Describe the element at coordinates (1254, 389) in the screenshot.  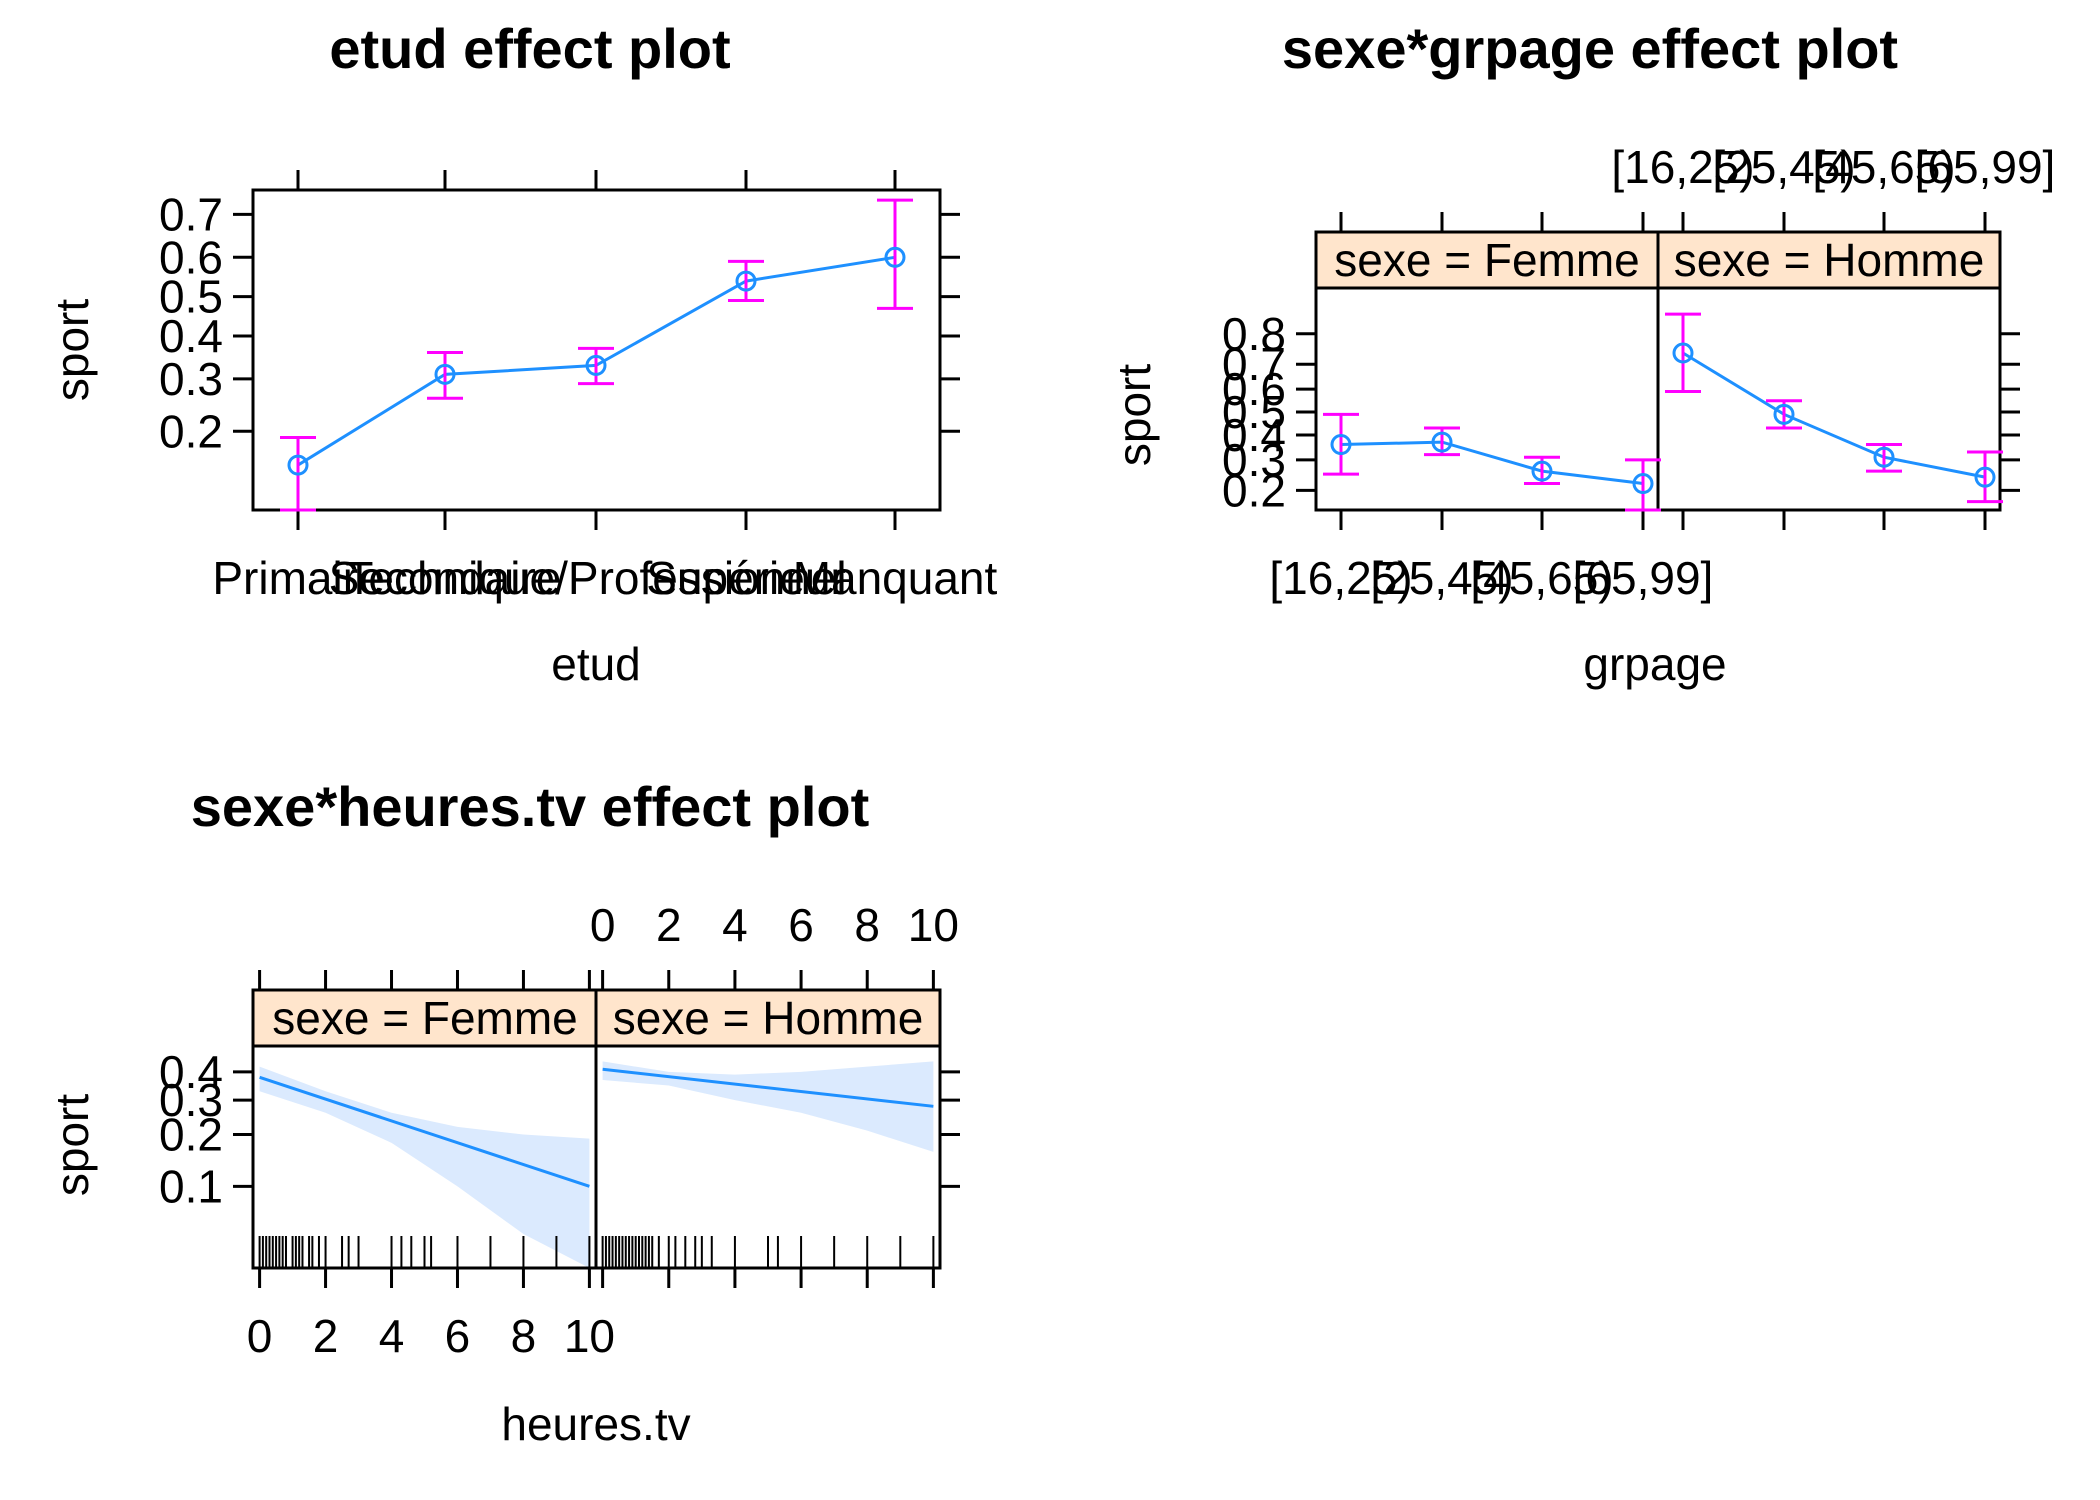
I see `grpage-ytick-label: 0.6` at that location.